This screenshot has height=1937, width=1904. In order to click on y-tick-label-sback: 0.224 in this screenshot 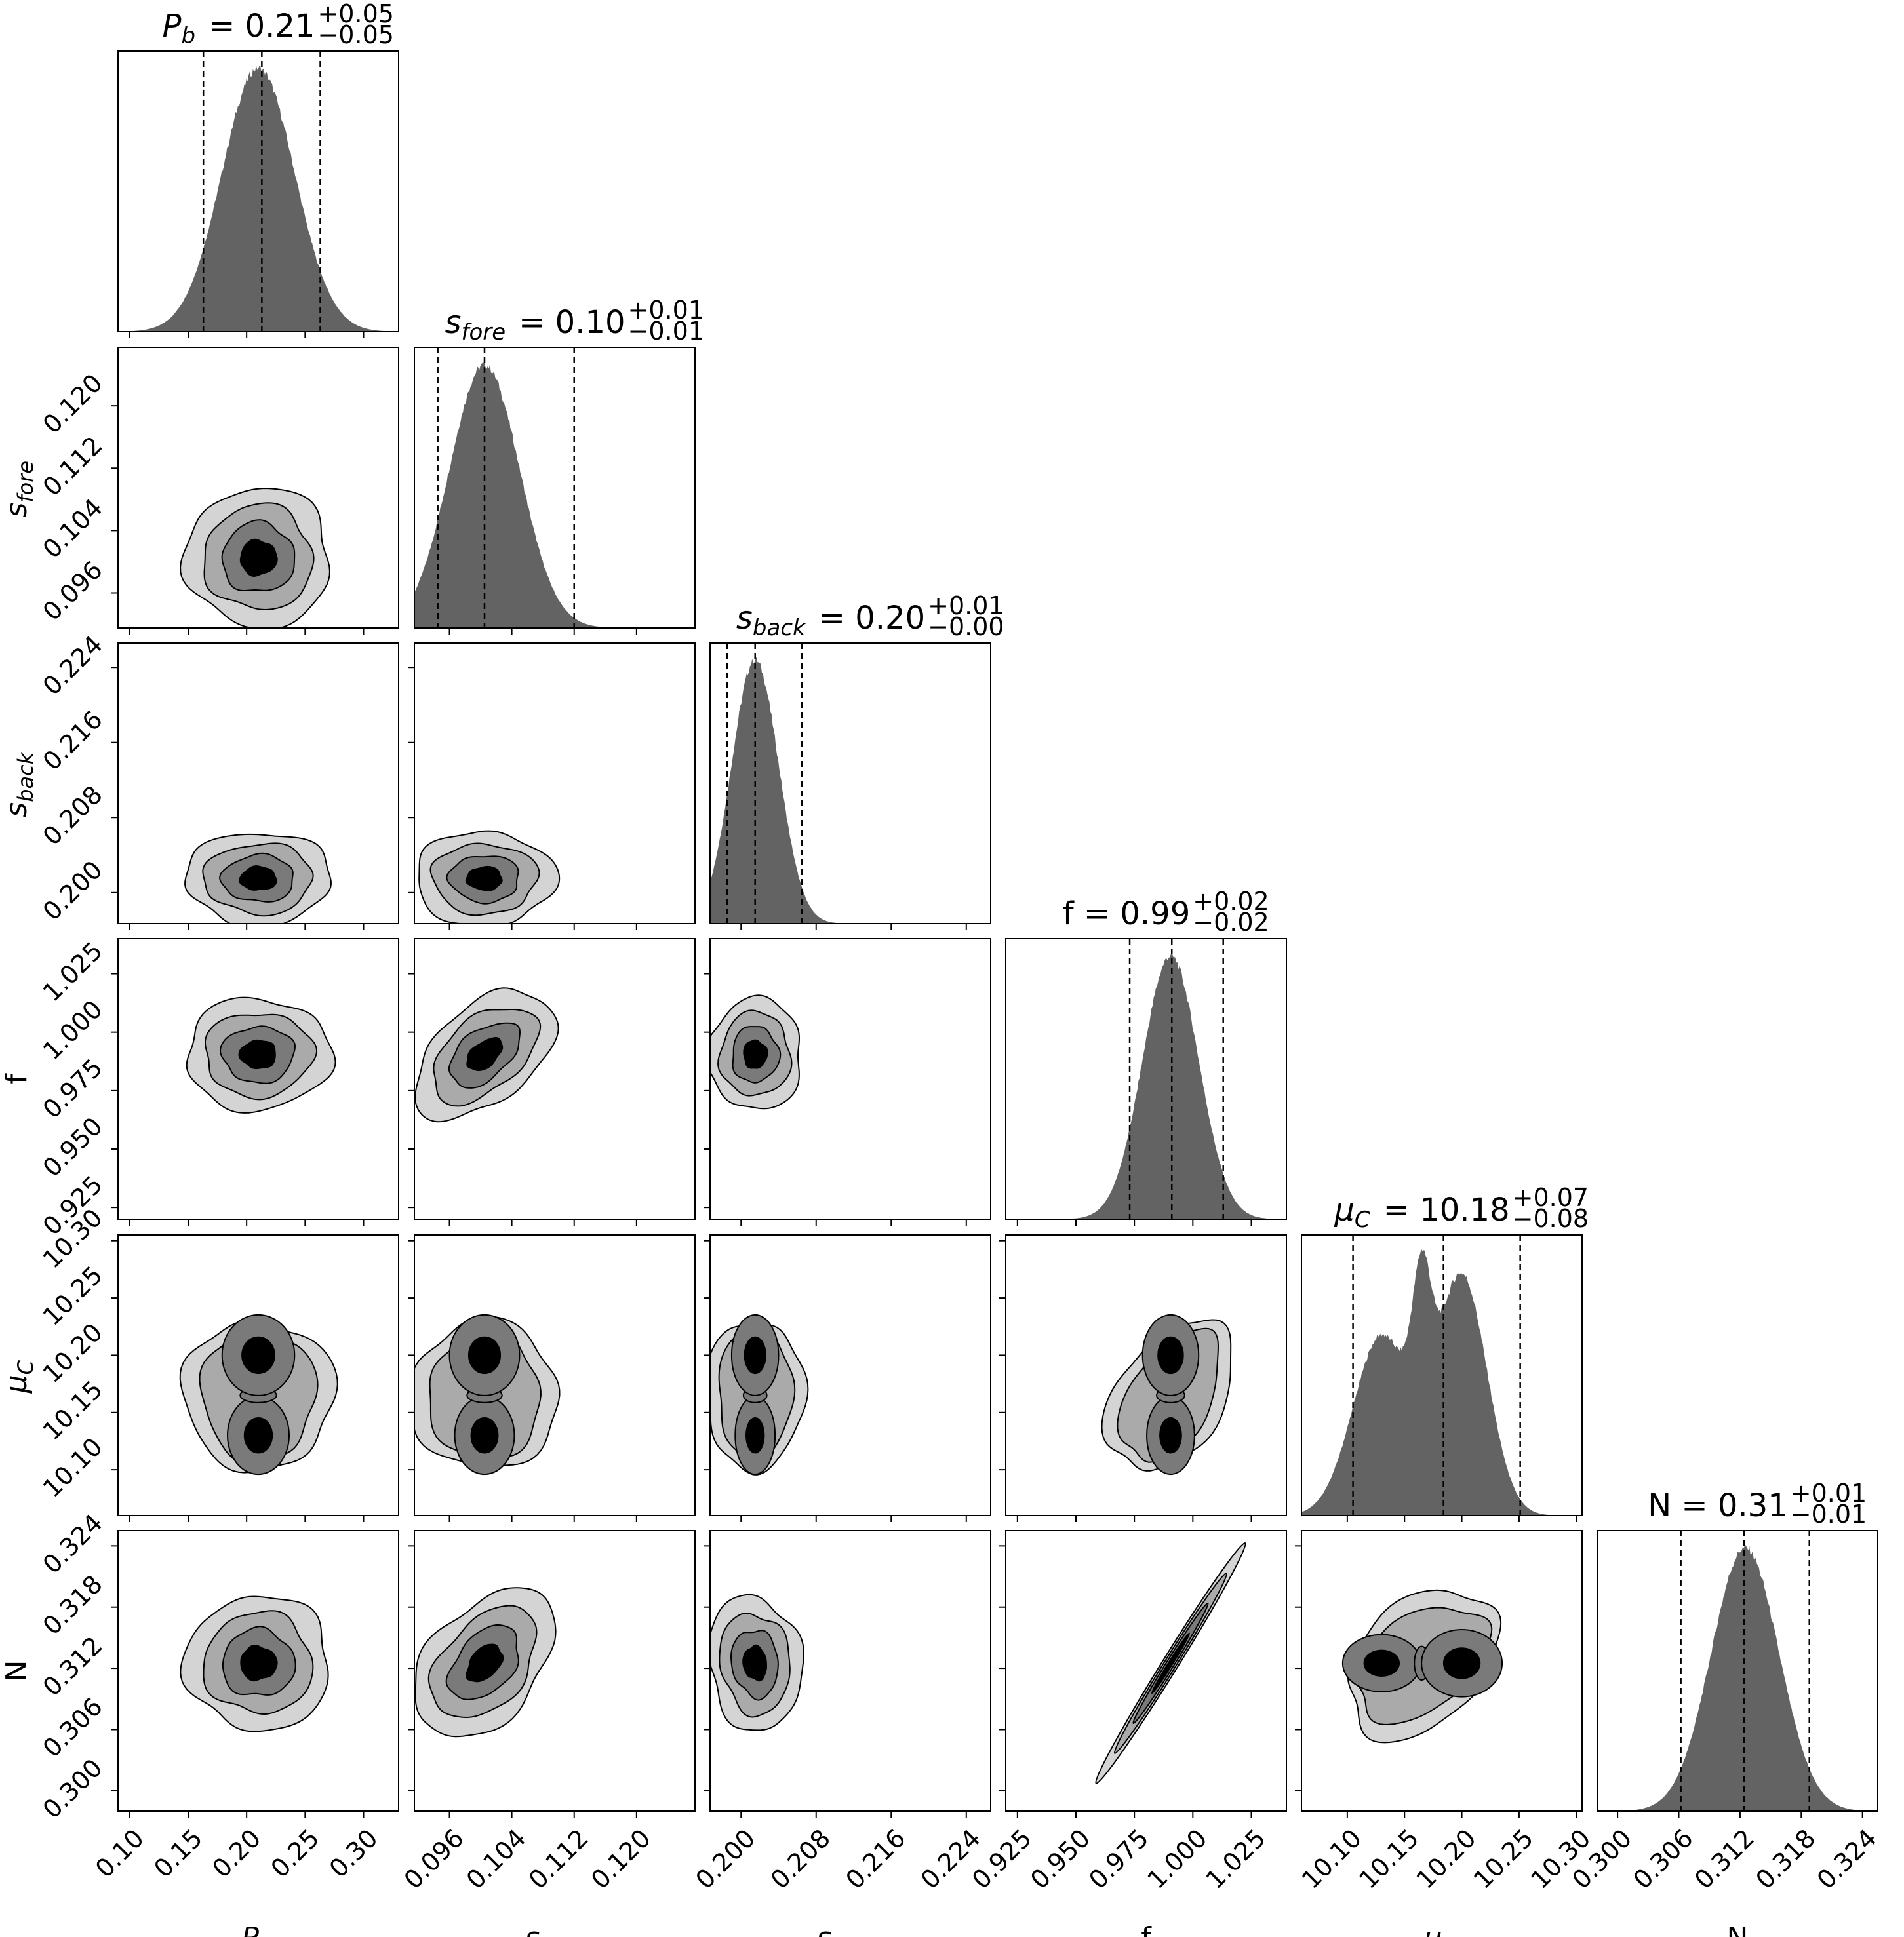, I will do `click(72, 665)`.